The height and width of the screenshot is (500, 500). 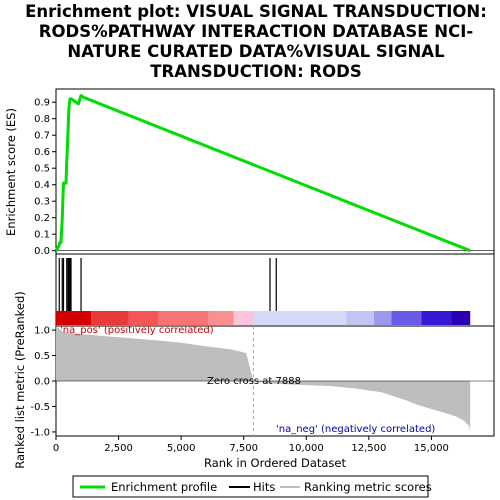 What do you see at coordinates (164, 487) in the screenshot?
I see `legend-enrichment-label: Enrichment profile` at bounding box center [164, 487].